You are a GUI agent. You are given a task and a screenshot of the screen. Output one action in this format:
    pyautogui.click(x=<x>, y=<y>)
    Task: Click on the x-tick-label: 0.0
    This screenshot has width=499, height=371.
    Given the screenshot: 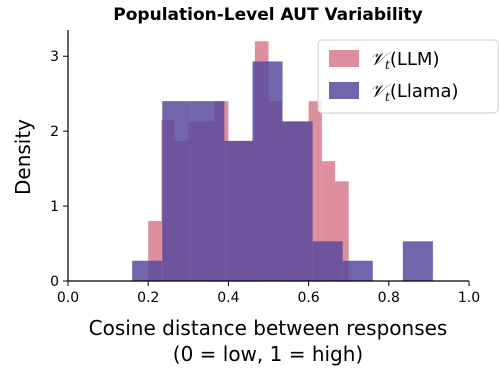 What is the action you would take?
    pyautogui.click(x=68, y=298)
    